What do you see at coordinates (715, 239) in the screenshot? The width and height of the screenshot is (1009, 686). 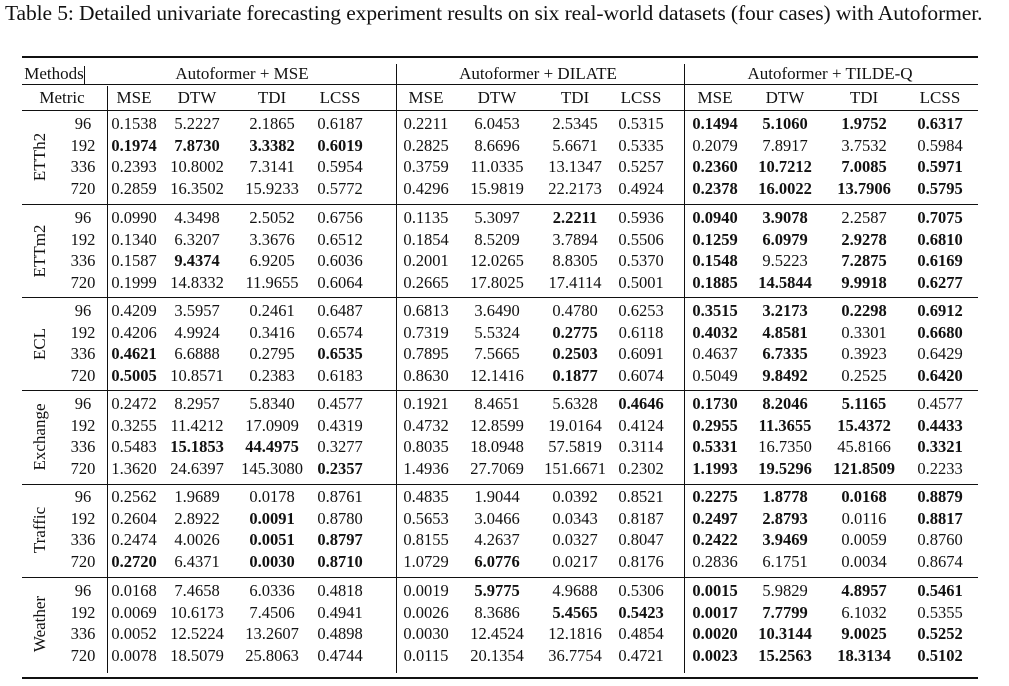 I see `table-cell: 0.1259` at bounding box center [715, 239].